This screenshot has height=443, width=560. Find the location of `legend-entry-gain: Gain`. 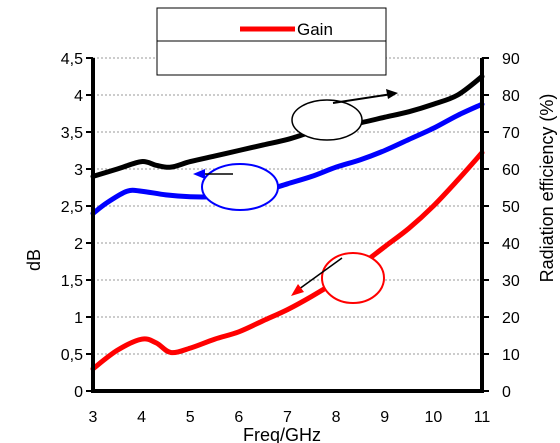

legend-entry-gain: Gain is located at coordinates (315, 29).